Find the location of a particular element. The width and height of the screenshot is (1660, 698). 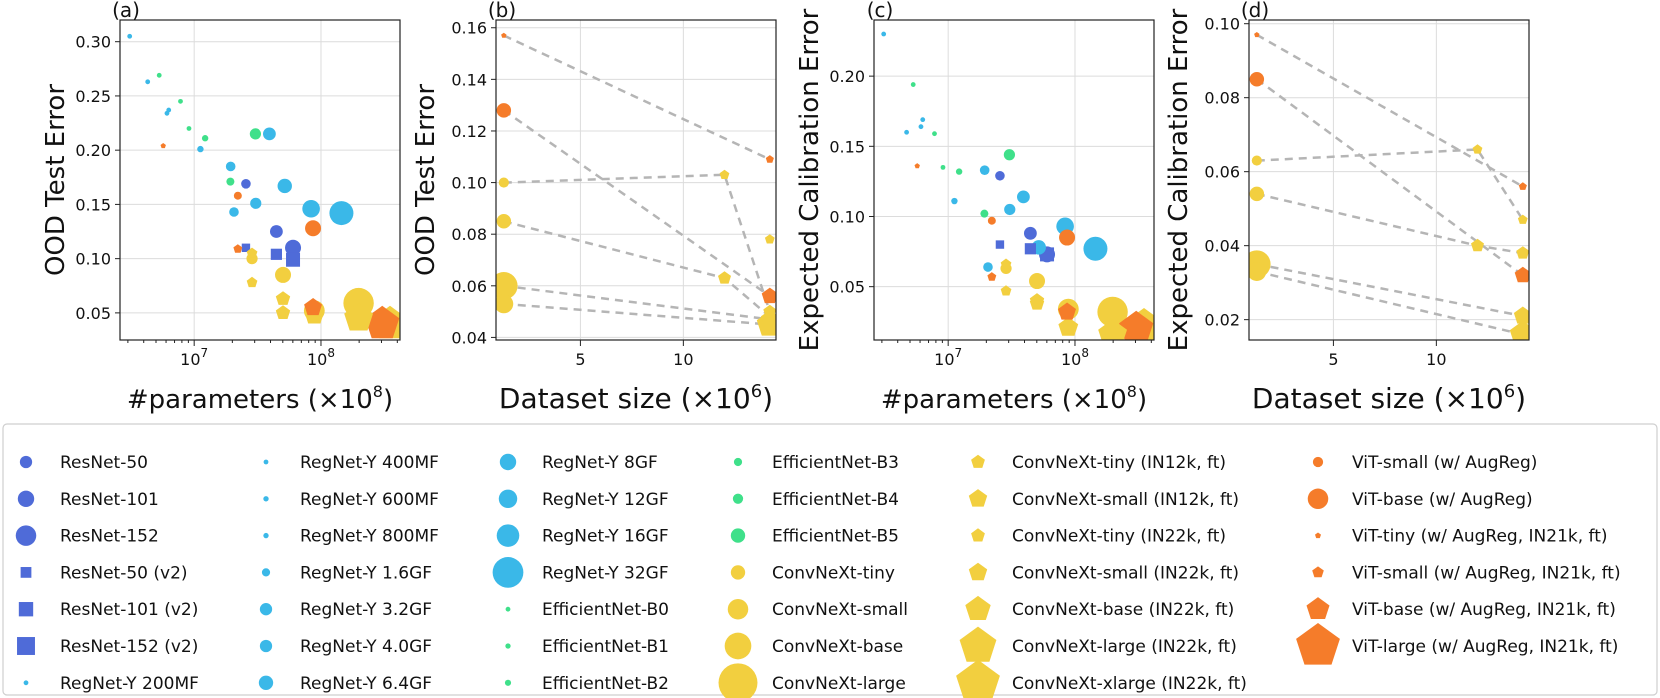

point-vit-base-w-augreg is located at coordinates (1257, 79).